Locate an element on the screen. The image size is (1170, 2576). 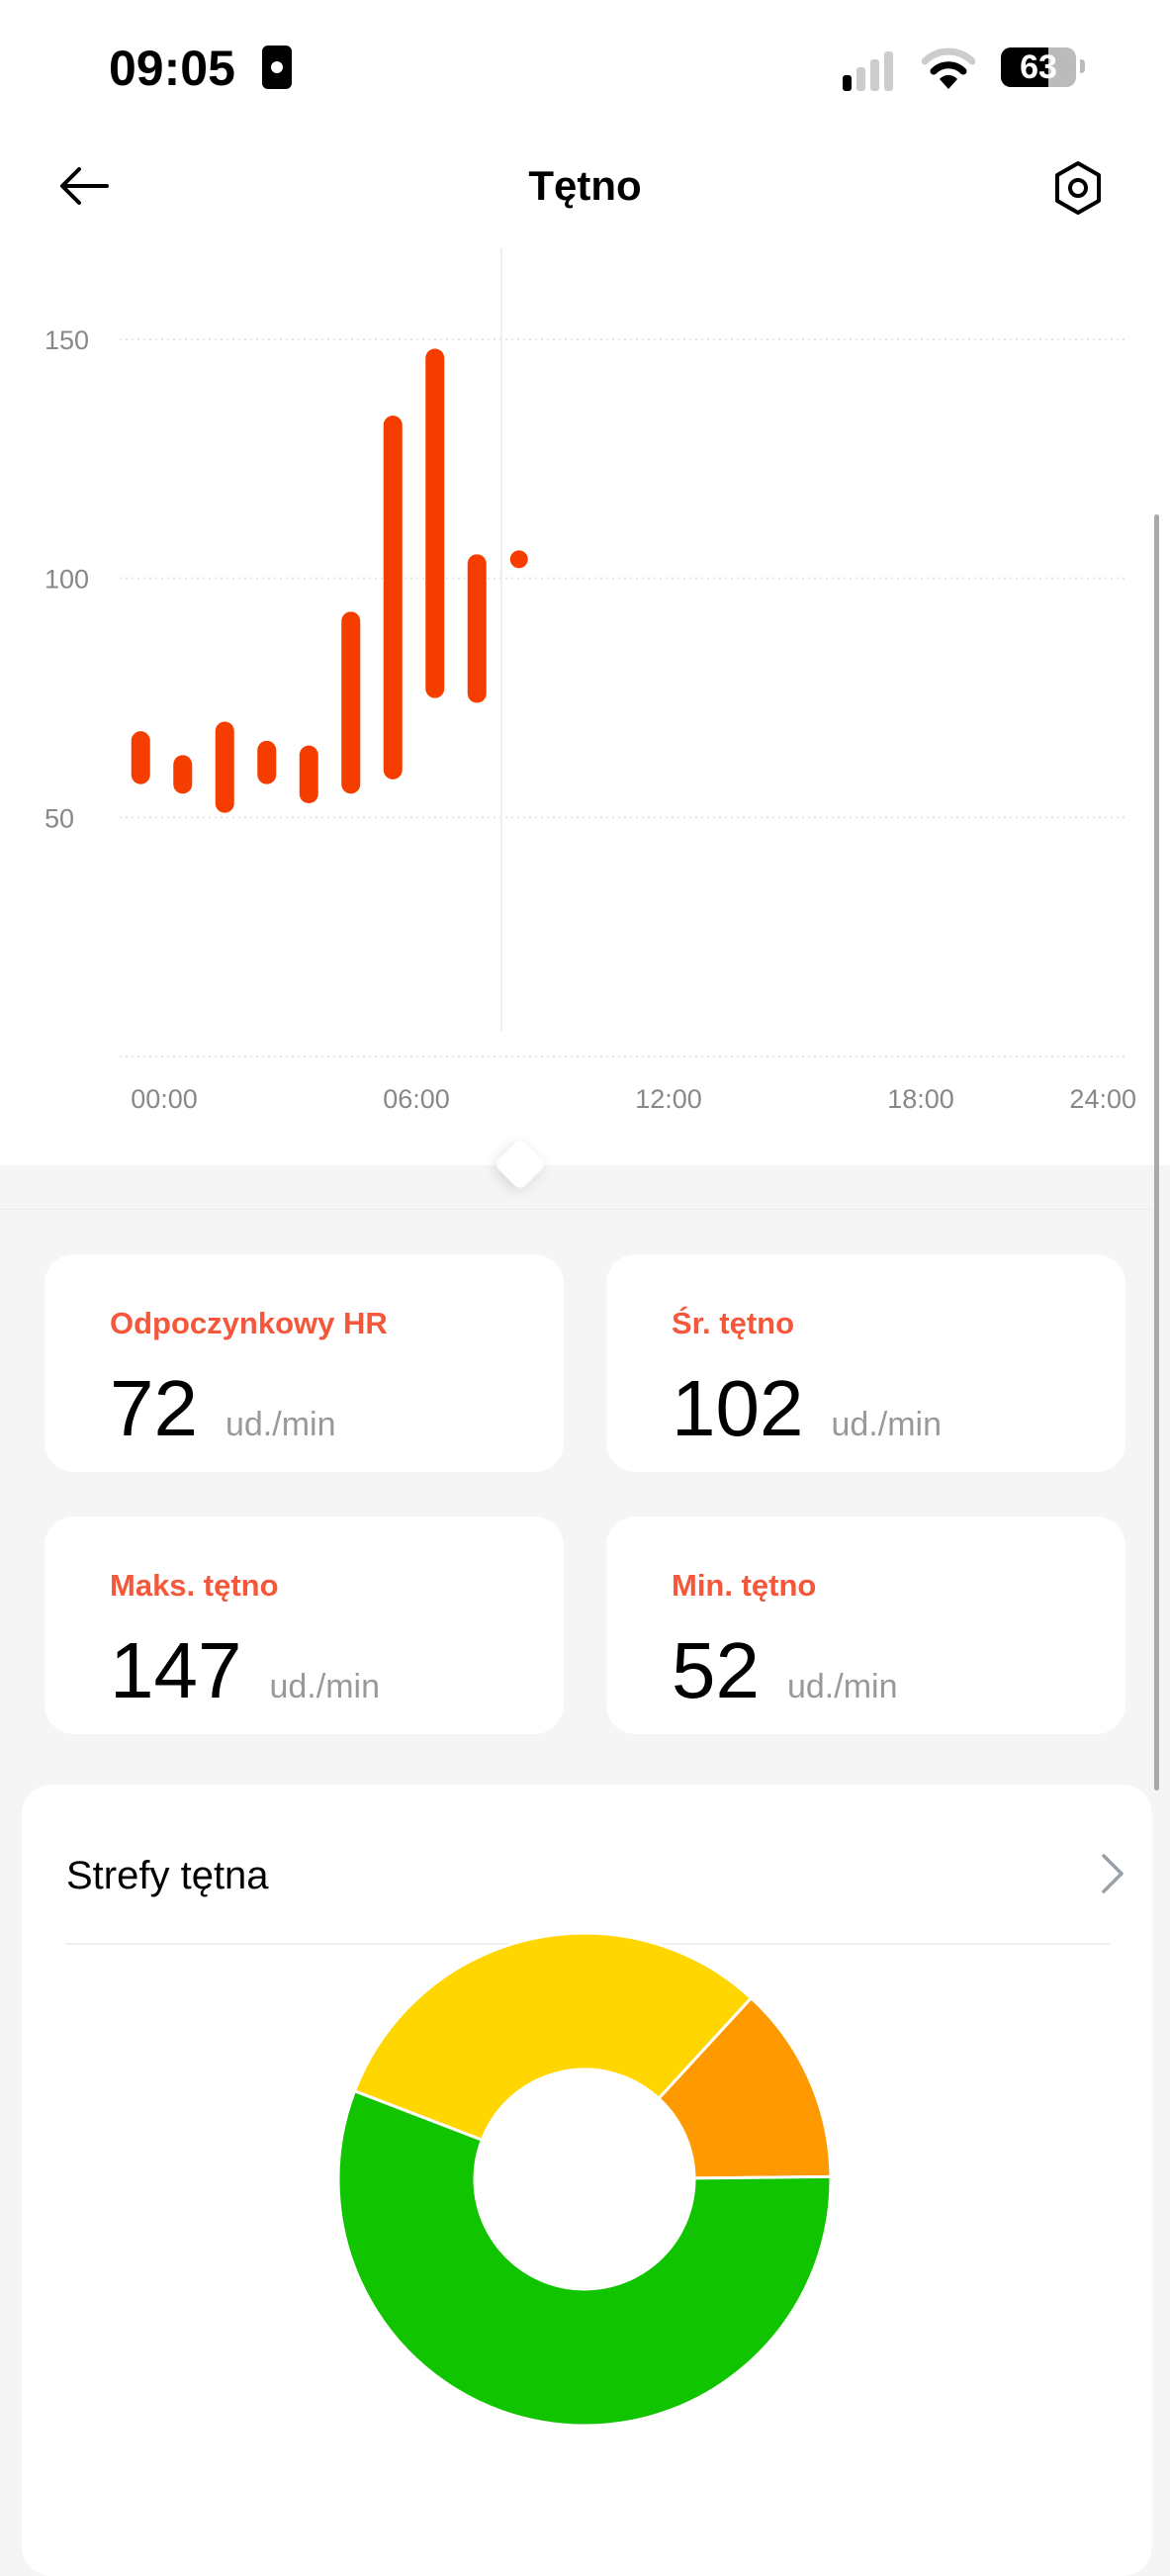
stat-label: Maks. tętno is located at coordinates (194, 1585).